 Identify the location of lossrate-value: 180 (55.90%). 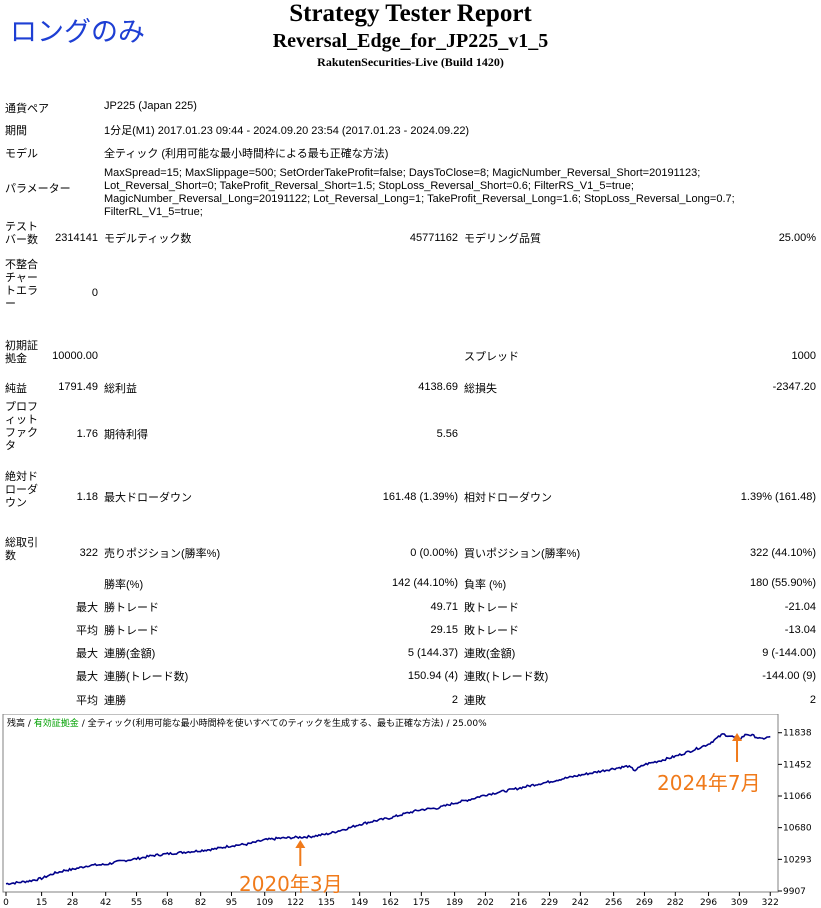
(782, 583).